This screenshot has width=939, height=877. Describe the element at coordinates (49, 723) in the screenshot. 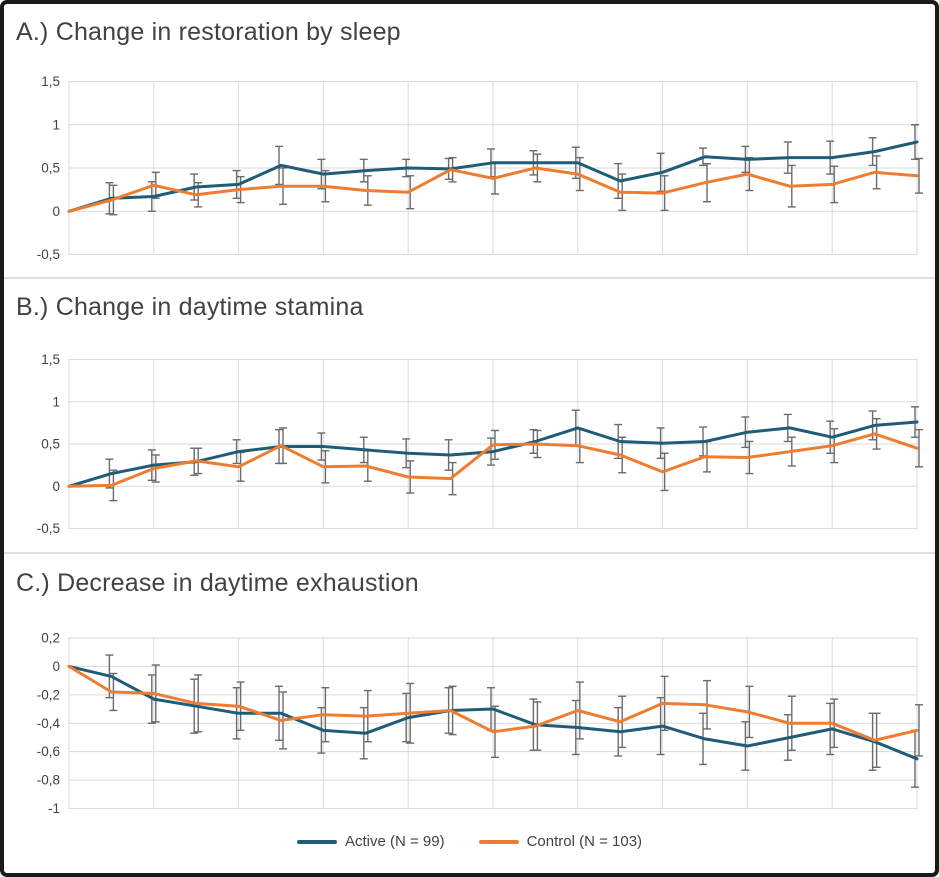

I see `svg-text: -0,4` at that location.